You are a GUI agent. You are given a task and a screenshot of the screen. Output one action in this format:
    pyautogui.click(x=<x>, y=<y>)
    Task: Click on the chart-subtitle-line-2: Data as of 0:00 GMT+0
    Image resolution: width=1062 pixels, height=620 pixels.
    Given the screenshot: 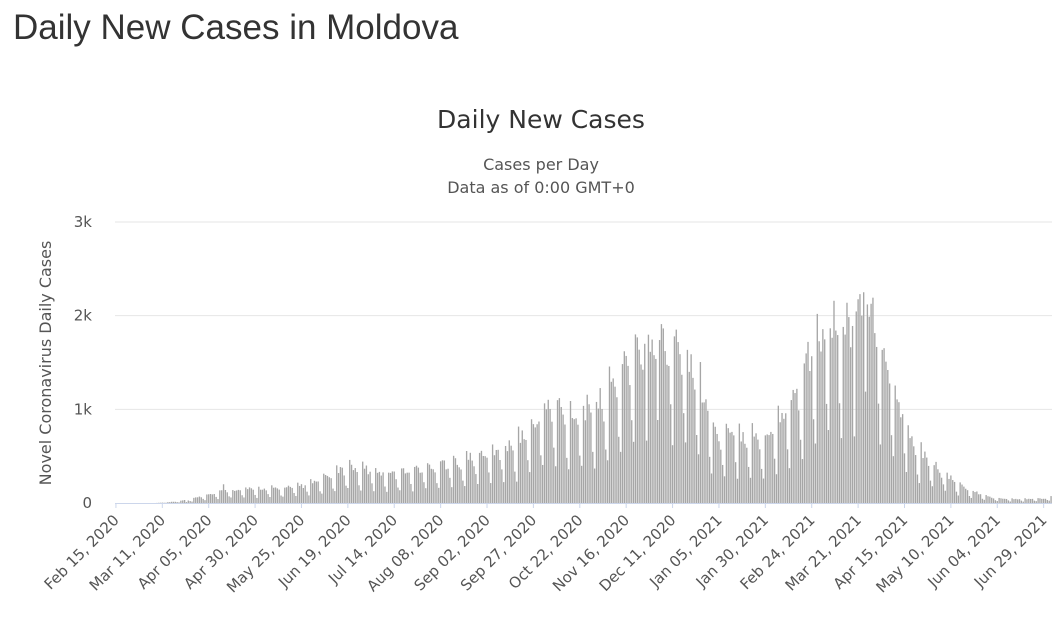 What is the action you would take?
    pyautogui.click(x=541, y=187)
    